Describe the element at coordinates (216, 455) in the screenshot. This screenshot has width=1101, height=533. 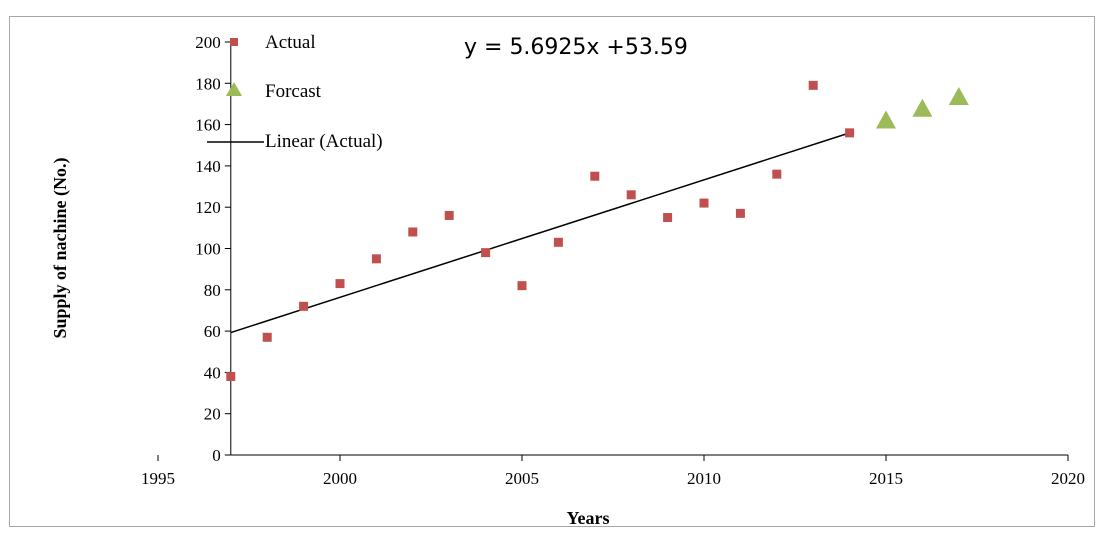
I see `y-tick-label: 0` at that location.